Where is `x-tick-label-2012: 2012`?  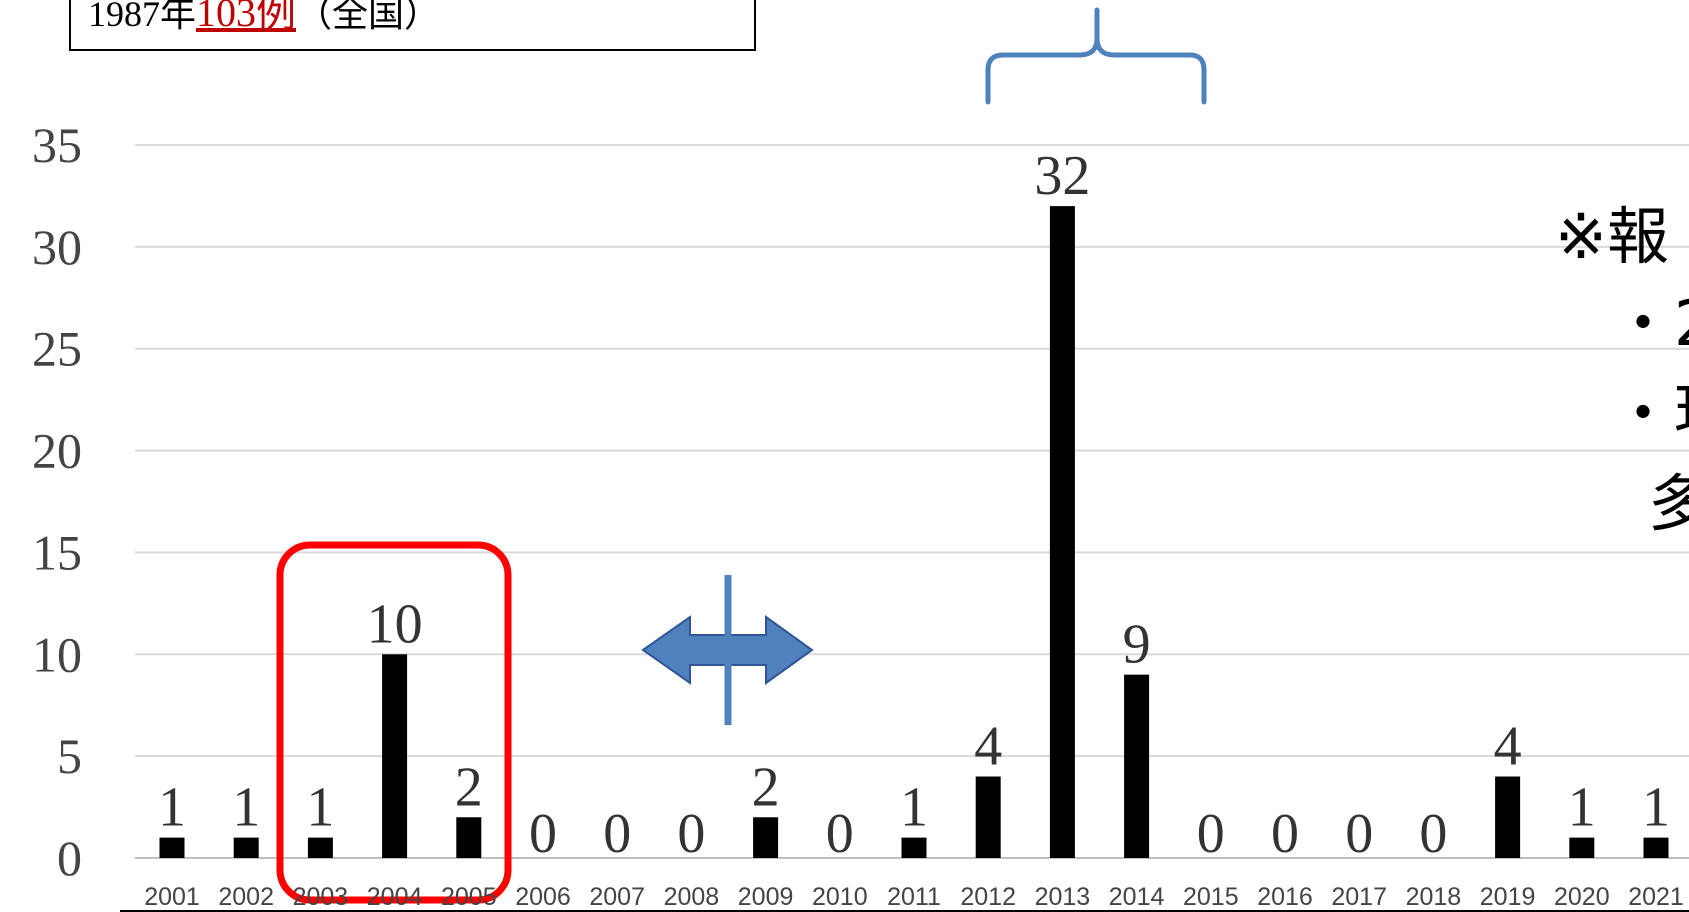 x-tick-label-2012: 2012 is located at coordinates (988, 897).